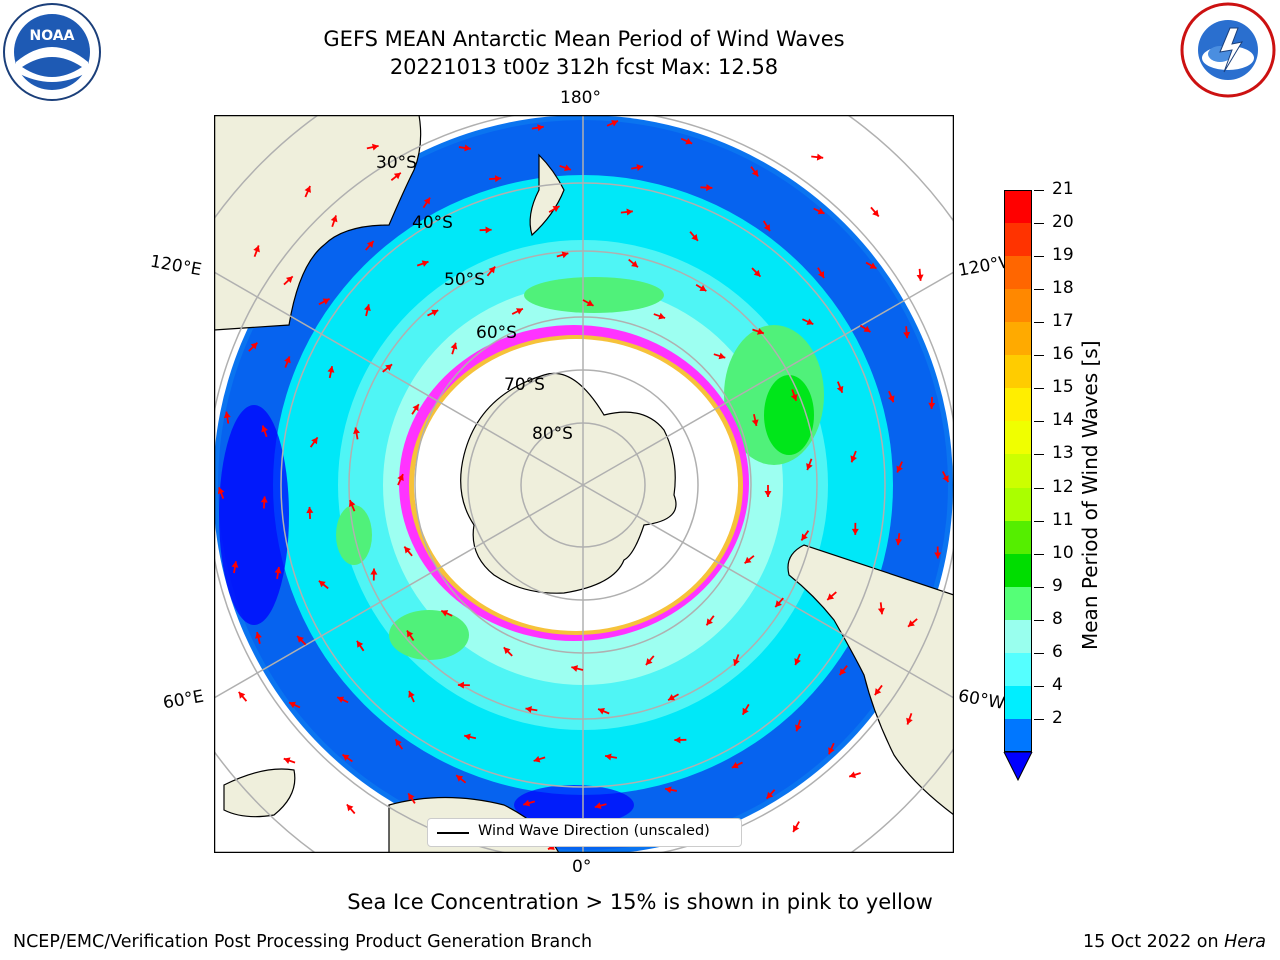 Image resolution: width=1280 pixels, height=960 pixels. What do you see at coordinates (568, 483) in the screenshot?
I see `antarctica-landmass` at bounding box center [568, 483].